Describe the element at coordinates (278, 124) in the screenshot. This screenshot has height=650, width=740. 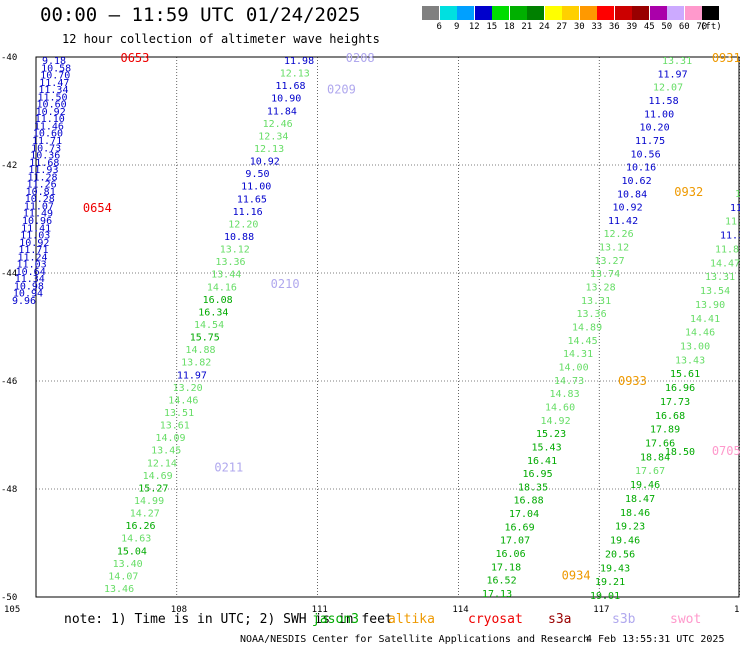
I see `wave-height-value: 12.46` at that location.